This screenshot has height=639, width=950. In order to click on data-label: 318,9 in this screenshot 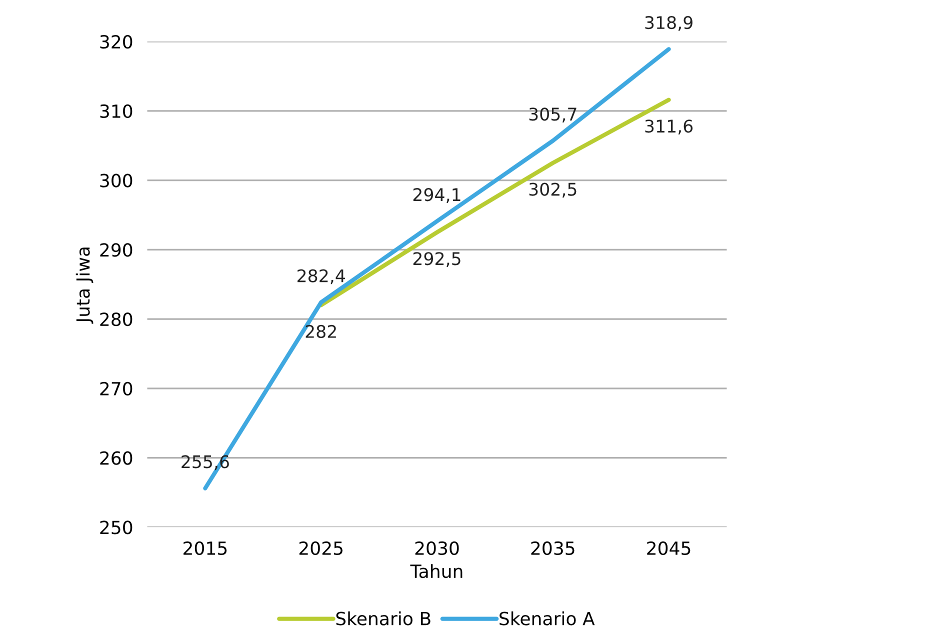, I will do `click(668, 23)`.